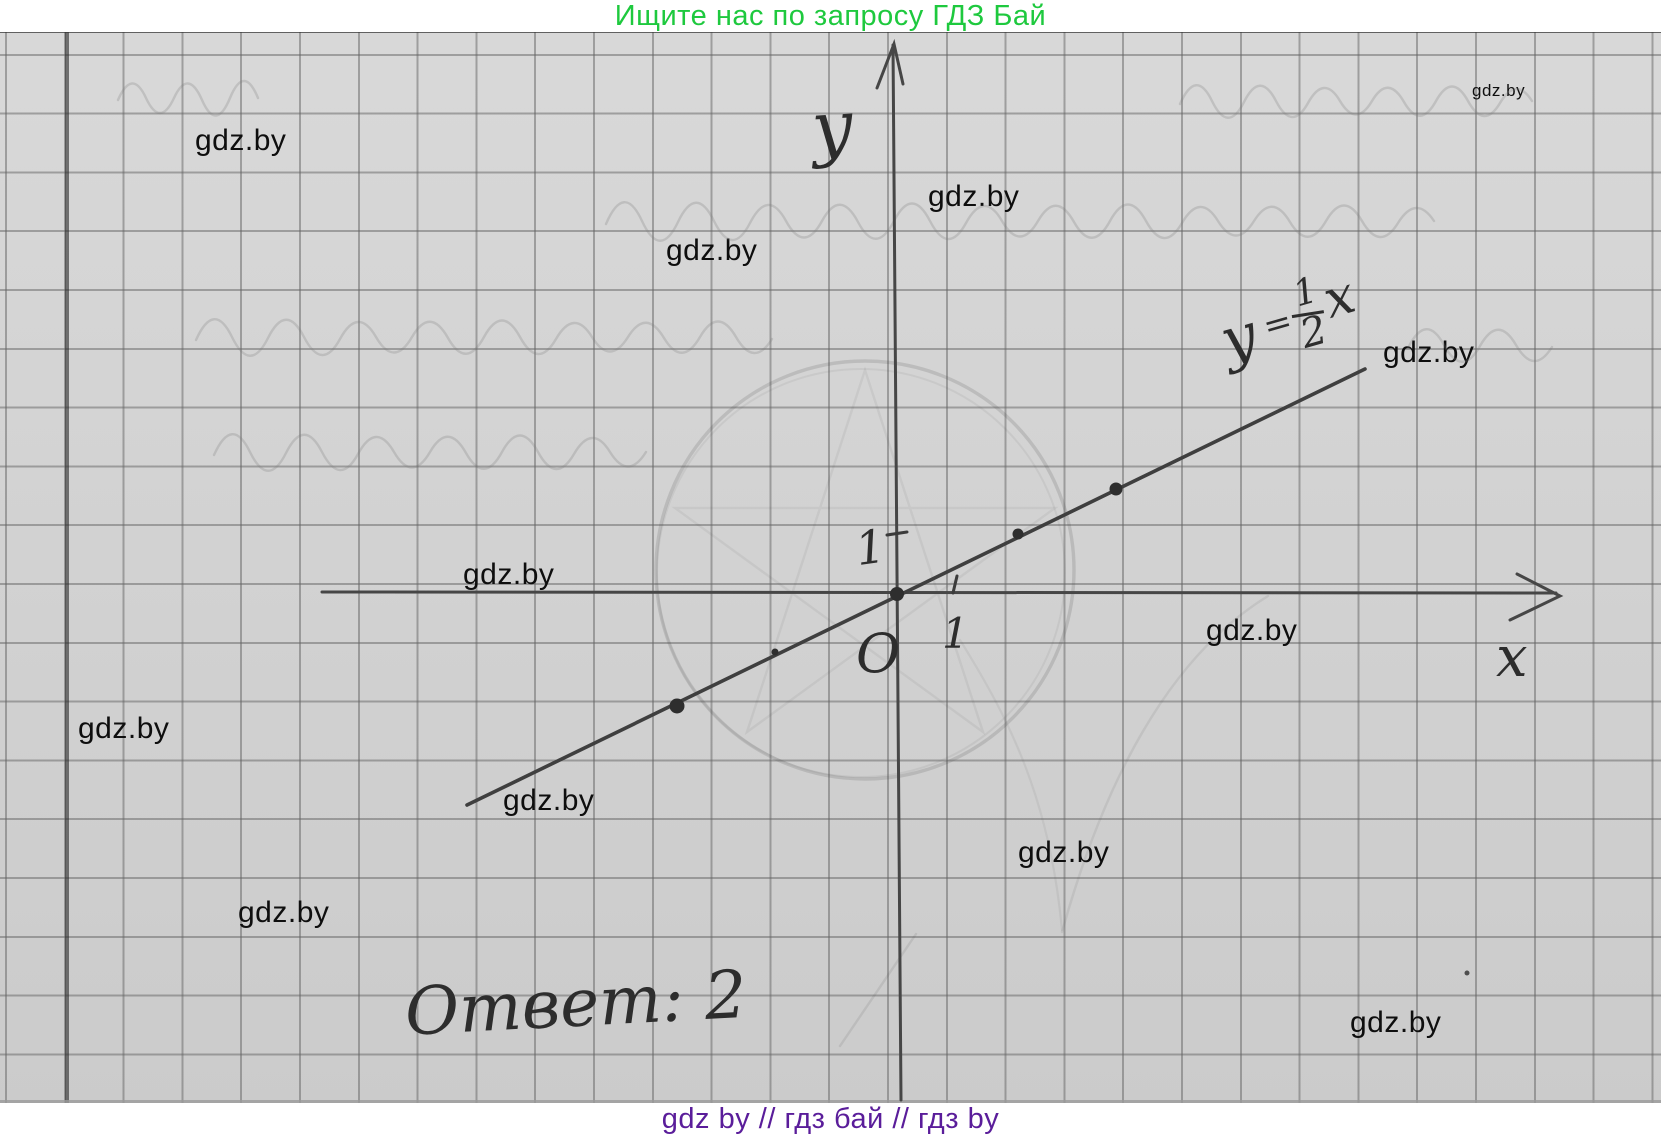 This screenshot has width=1661, height=1135. What do you see at coordinates (1467, 973) in the screenshot?
I see `ink-dot` at bounding box center [1467, 973].